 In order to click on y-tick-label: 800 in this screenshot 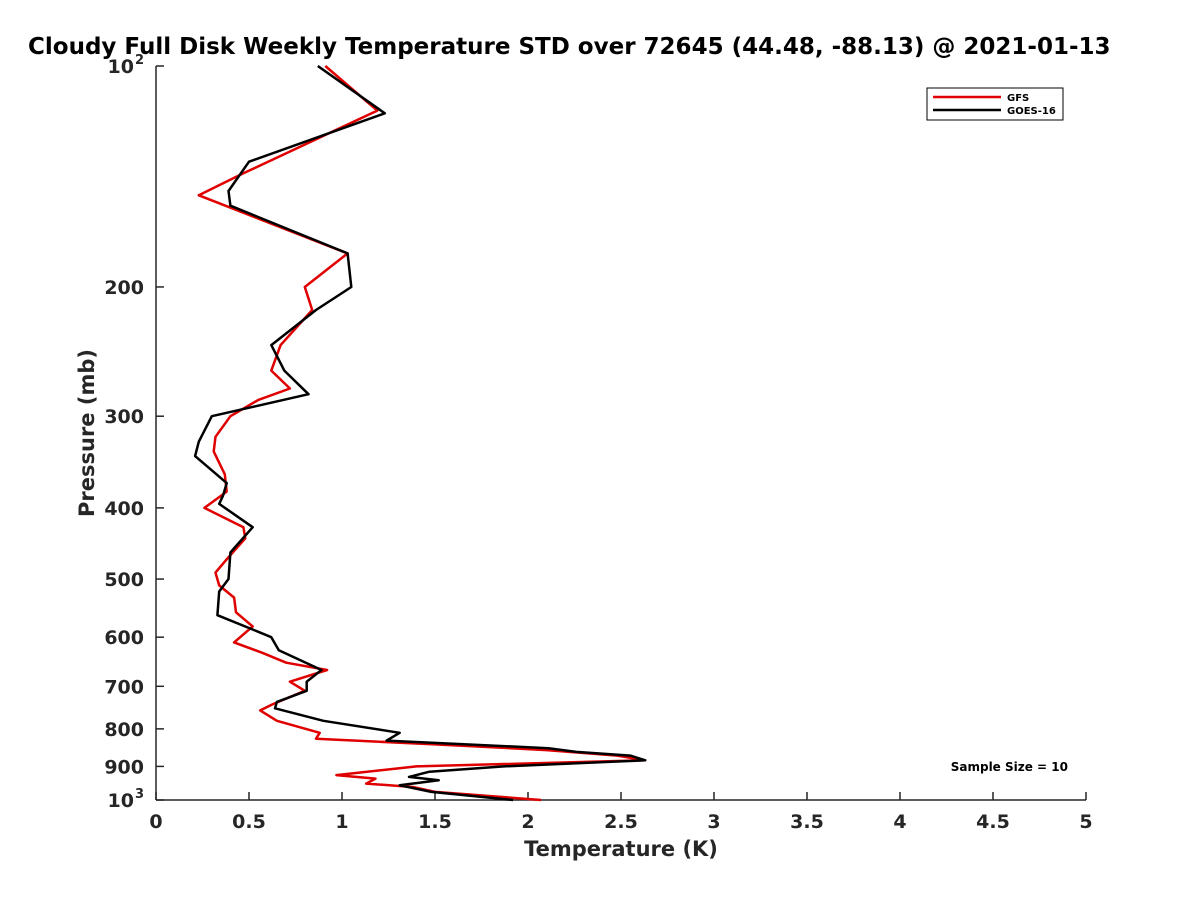, I will do `click(124, 730)`.